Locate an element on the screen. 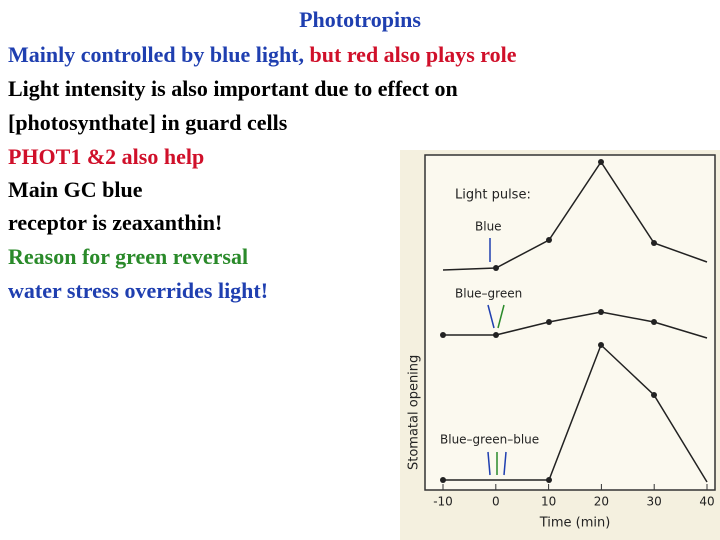 This screenshot has height=540, width=720. slide-title: Phototropins is located at coordinates (360, 19).